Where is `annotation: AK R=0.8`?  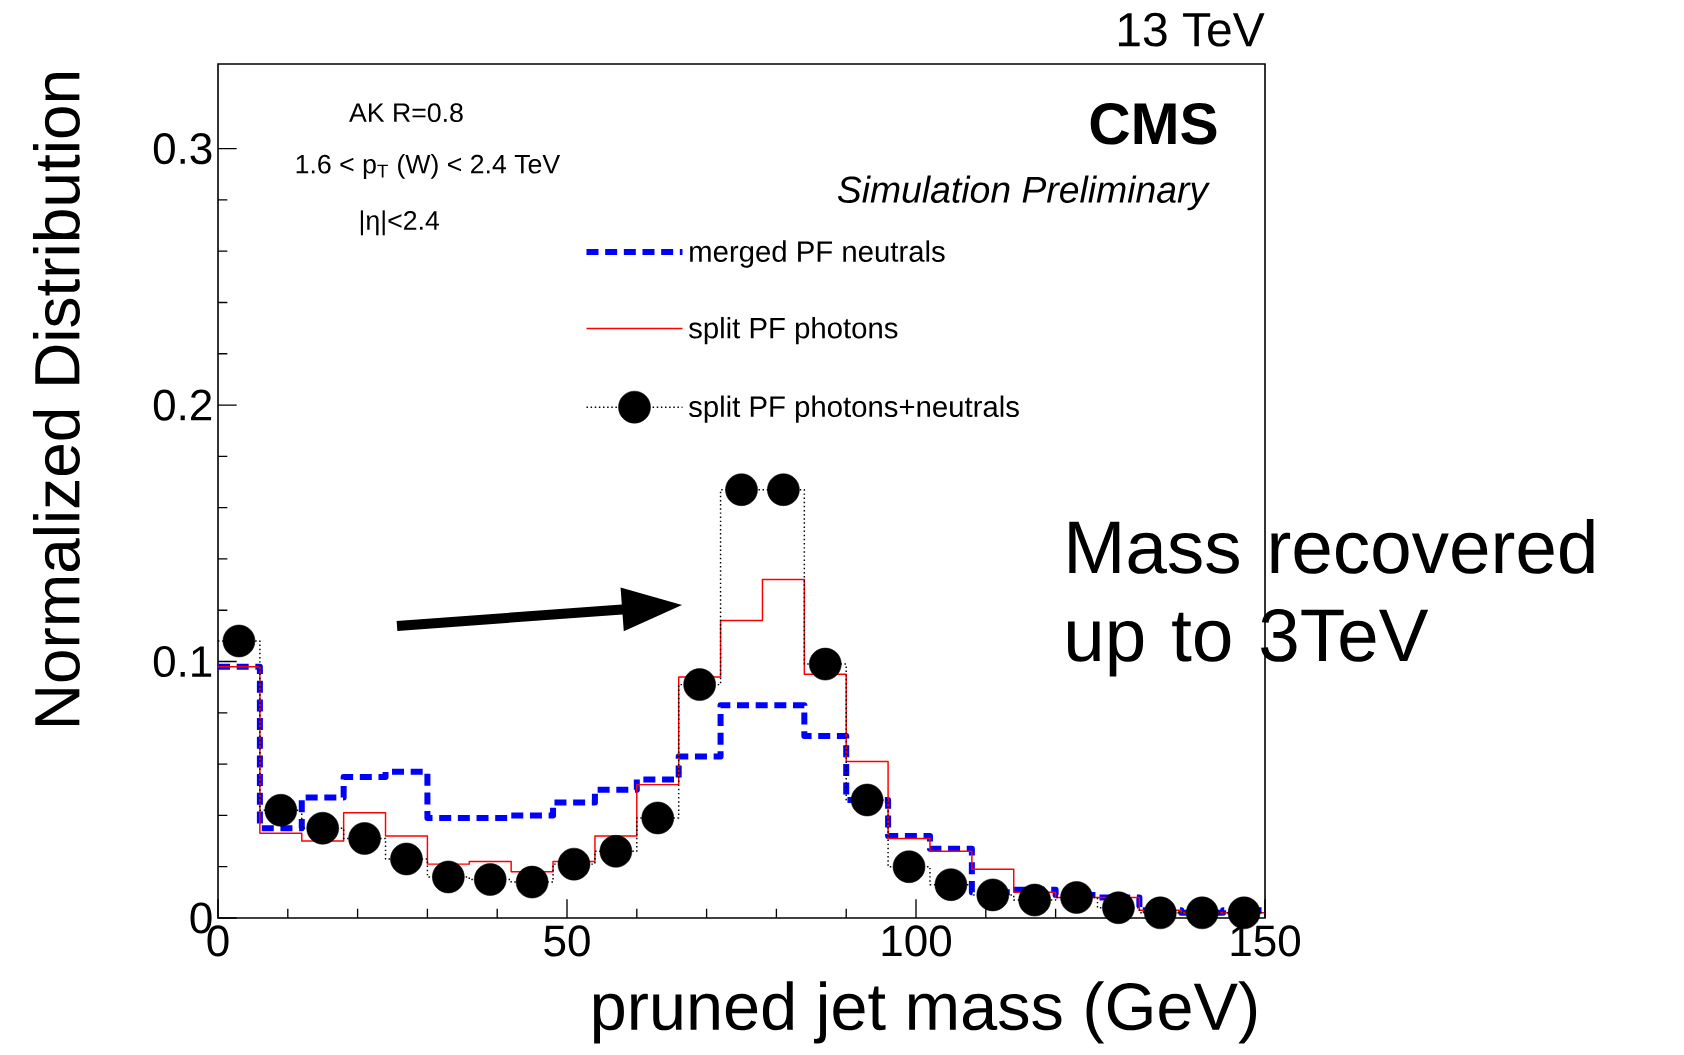
annotation: AK R=0.8 is located at coordinates (406, 113).